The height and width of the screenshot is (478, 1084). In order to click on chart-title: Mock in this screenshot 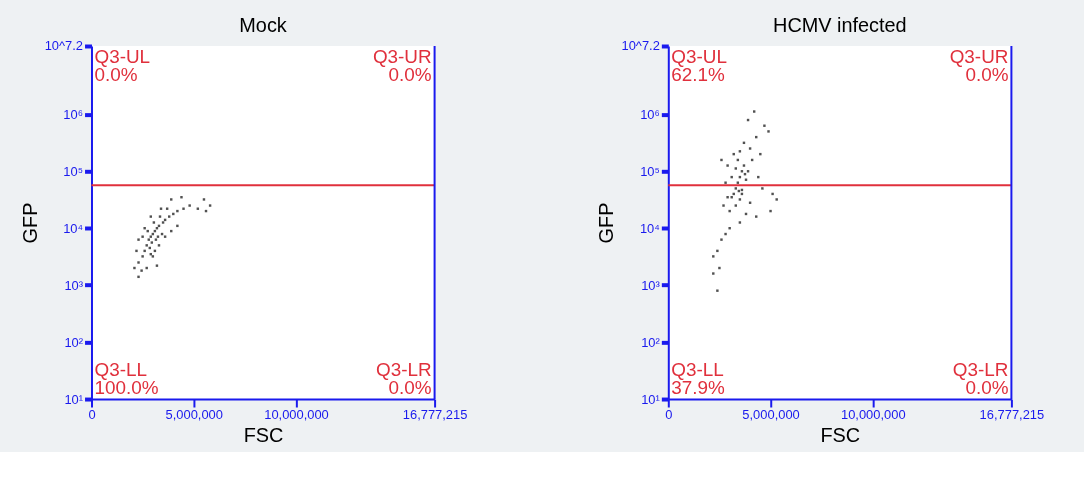, I will do `click(263, 25)`.